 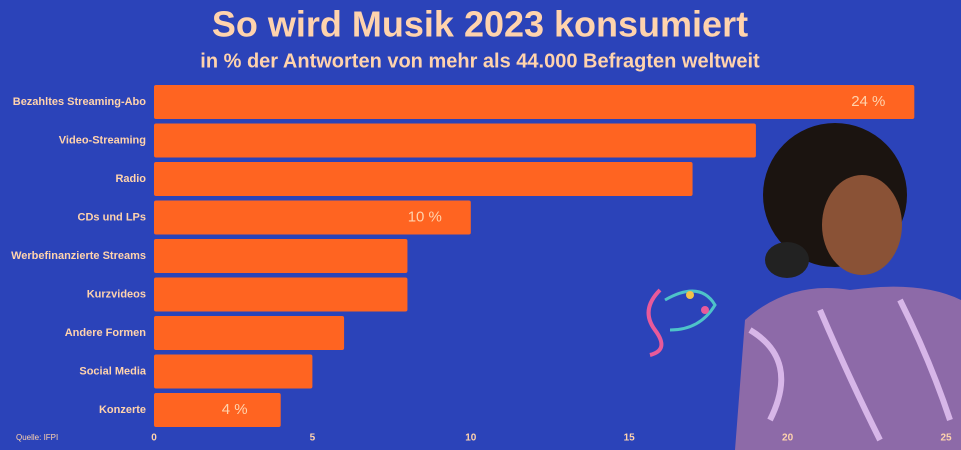 I want to click on chart-title: So wird Musik 2023 konsumiert, so click(x=480, y=24).